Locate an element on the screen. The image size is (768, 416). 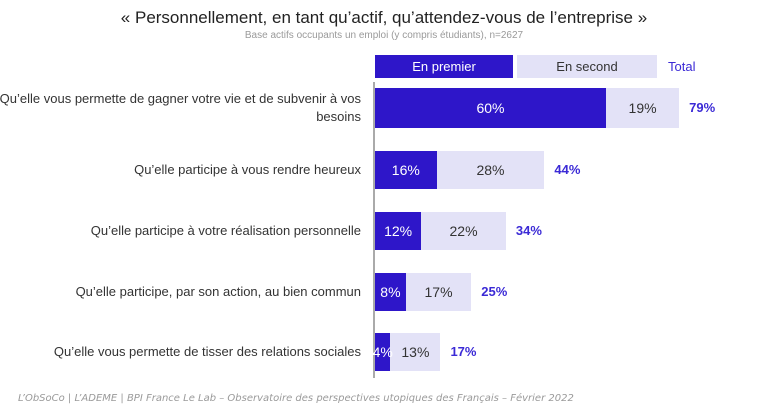
data-label-total: 17% is located at coordinates (463, 351).